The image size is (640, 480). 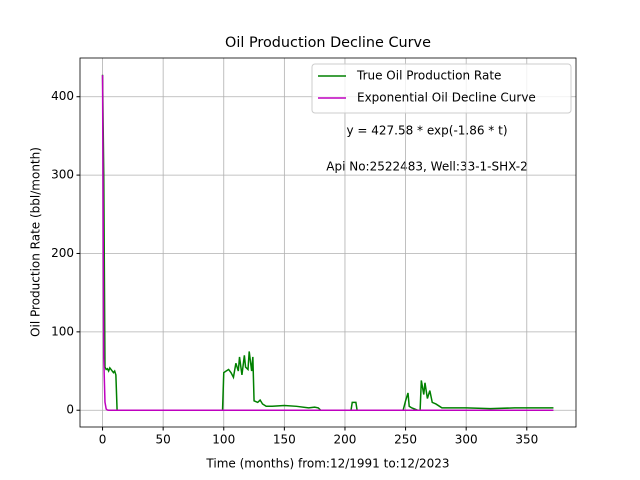 I want to click on legend-label: True Oil Production Rate, so click(x=428, y=76).